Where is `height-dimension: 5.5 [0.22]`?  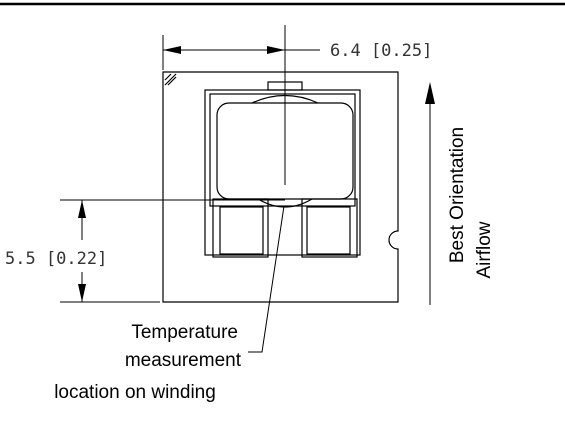 height-dimension: 5.5 [0.22] is located at coordinates (145, 251).